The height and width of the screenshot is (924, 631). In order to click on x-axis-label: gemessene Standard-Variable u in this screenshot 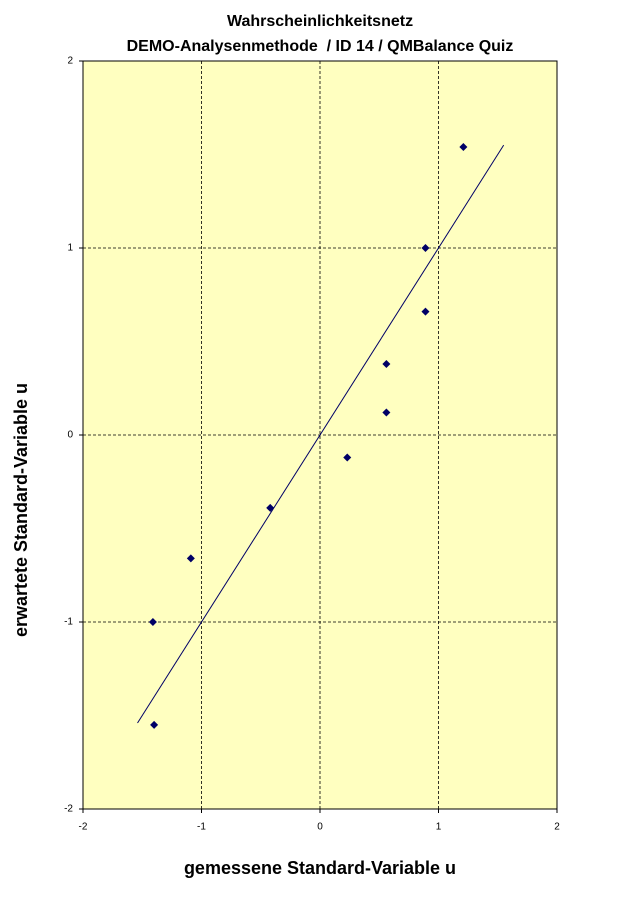, I will do `click(320, 868)`.